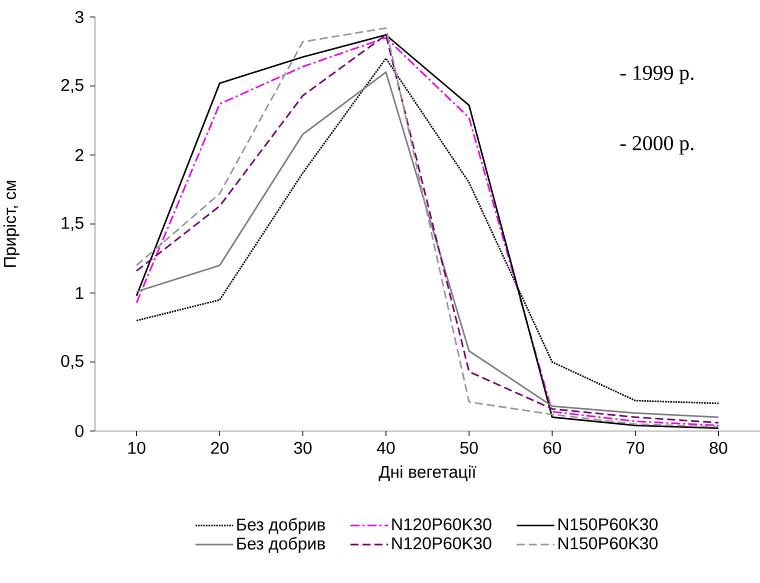 This screenshot has width=760, height=583. I want to click on y-tick-label: 0, so click(79, 431).